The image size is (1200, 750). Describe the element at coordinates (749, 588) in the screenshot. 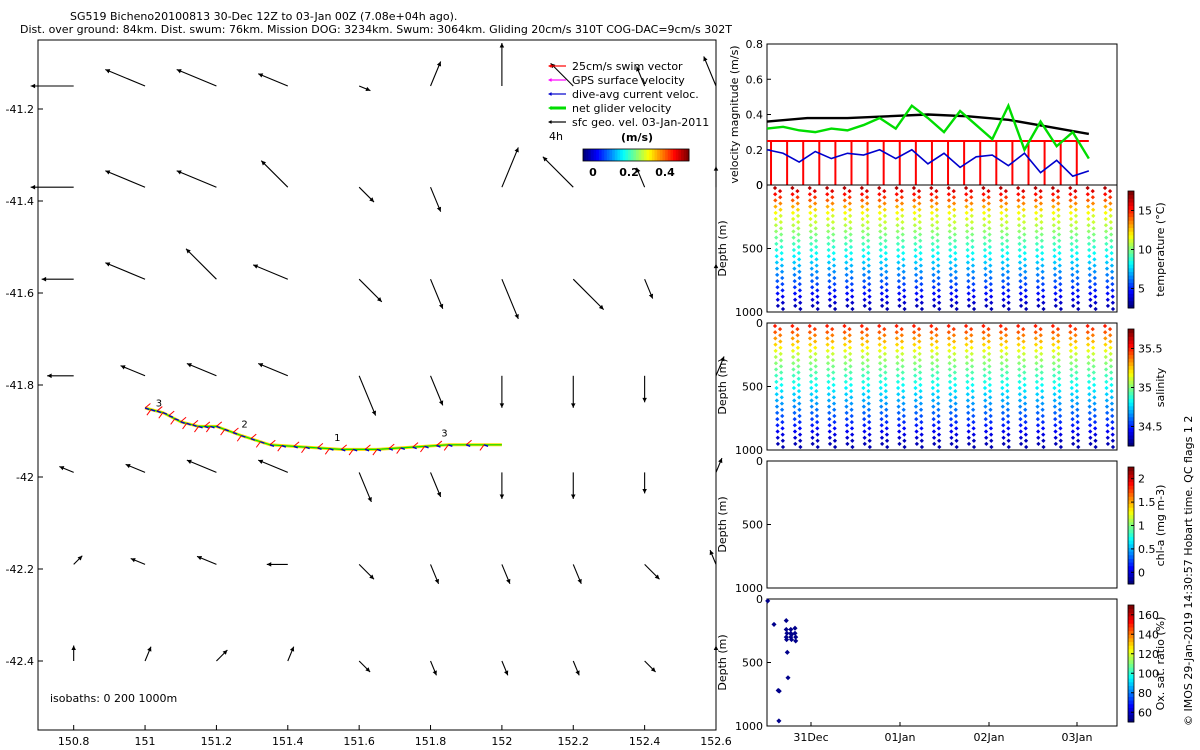

I see `chl-a-y-tick-label: 1000` at that location.